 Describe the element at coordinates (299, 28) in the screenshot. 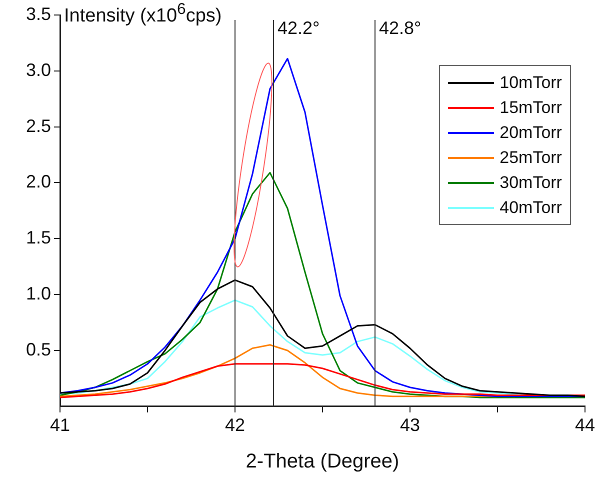

I see `ref-line-label: 42.2°` at that location.